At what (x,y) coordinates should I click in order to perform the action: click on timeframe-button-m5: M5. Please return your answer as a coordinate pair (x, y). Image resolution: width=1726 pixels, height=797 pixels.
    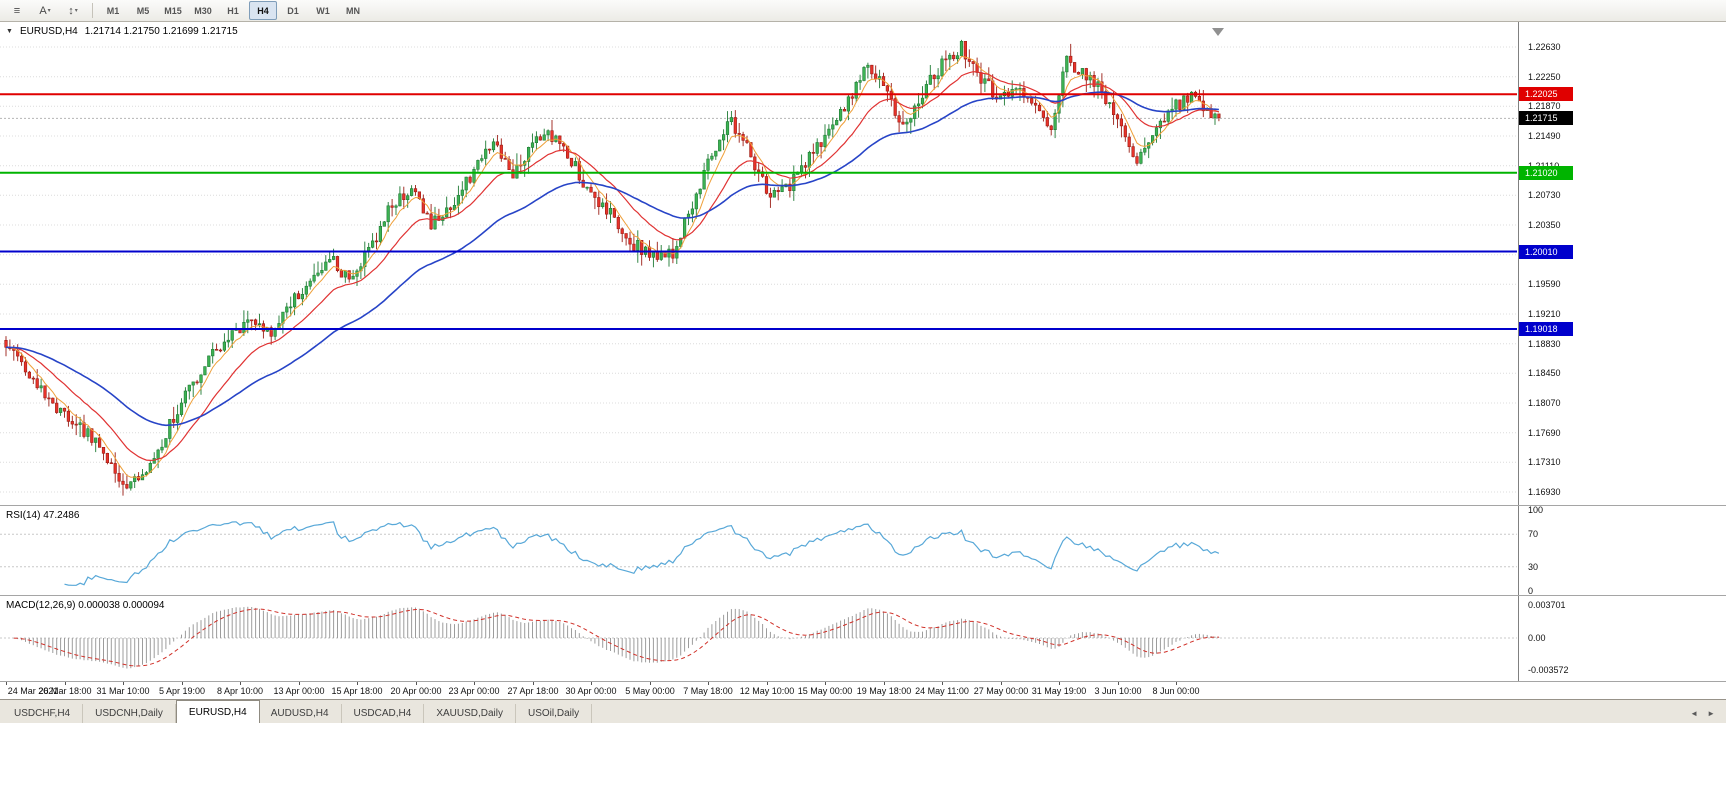
    Looking at the image, I should click on (143, 10).